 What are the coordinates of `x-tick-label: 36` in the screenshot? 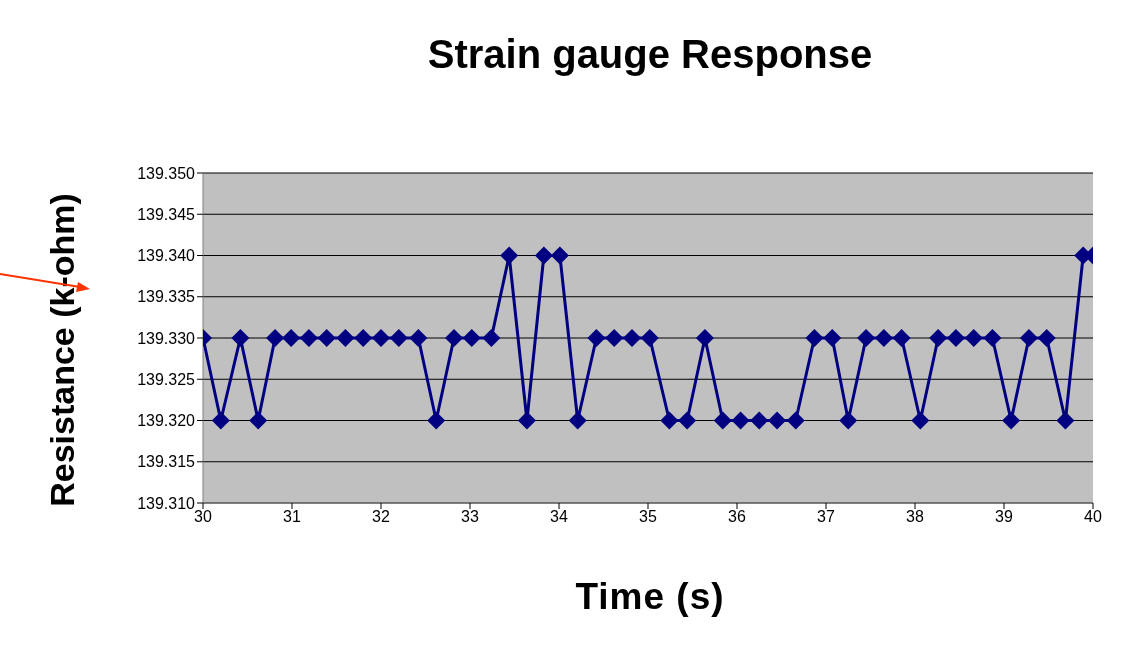 It's located at (737, 517).